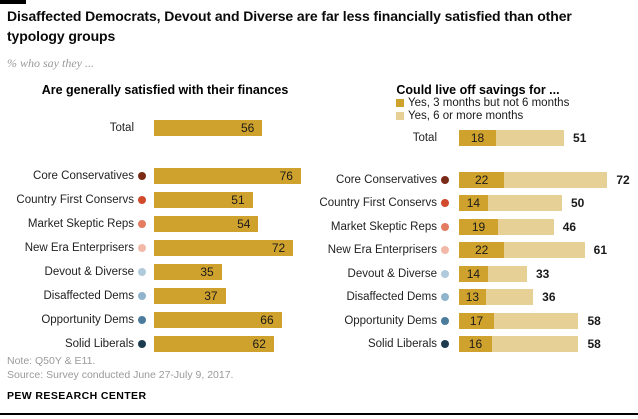 The height and width of the screenshot is (419, 638). What do you see at coordinates (238, 200) in the screenshot?
I see `value-label: 51` at bounding box center [238, 200].